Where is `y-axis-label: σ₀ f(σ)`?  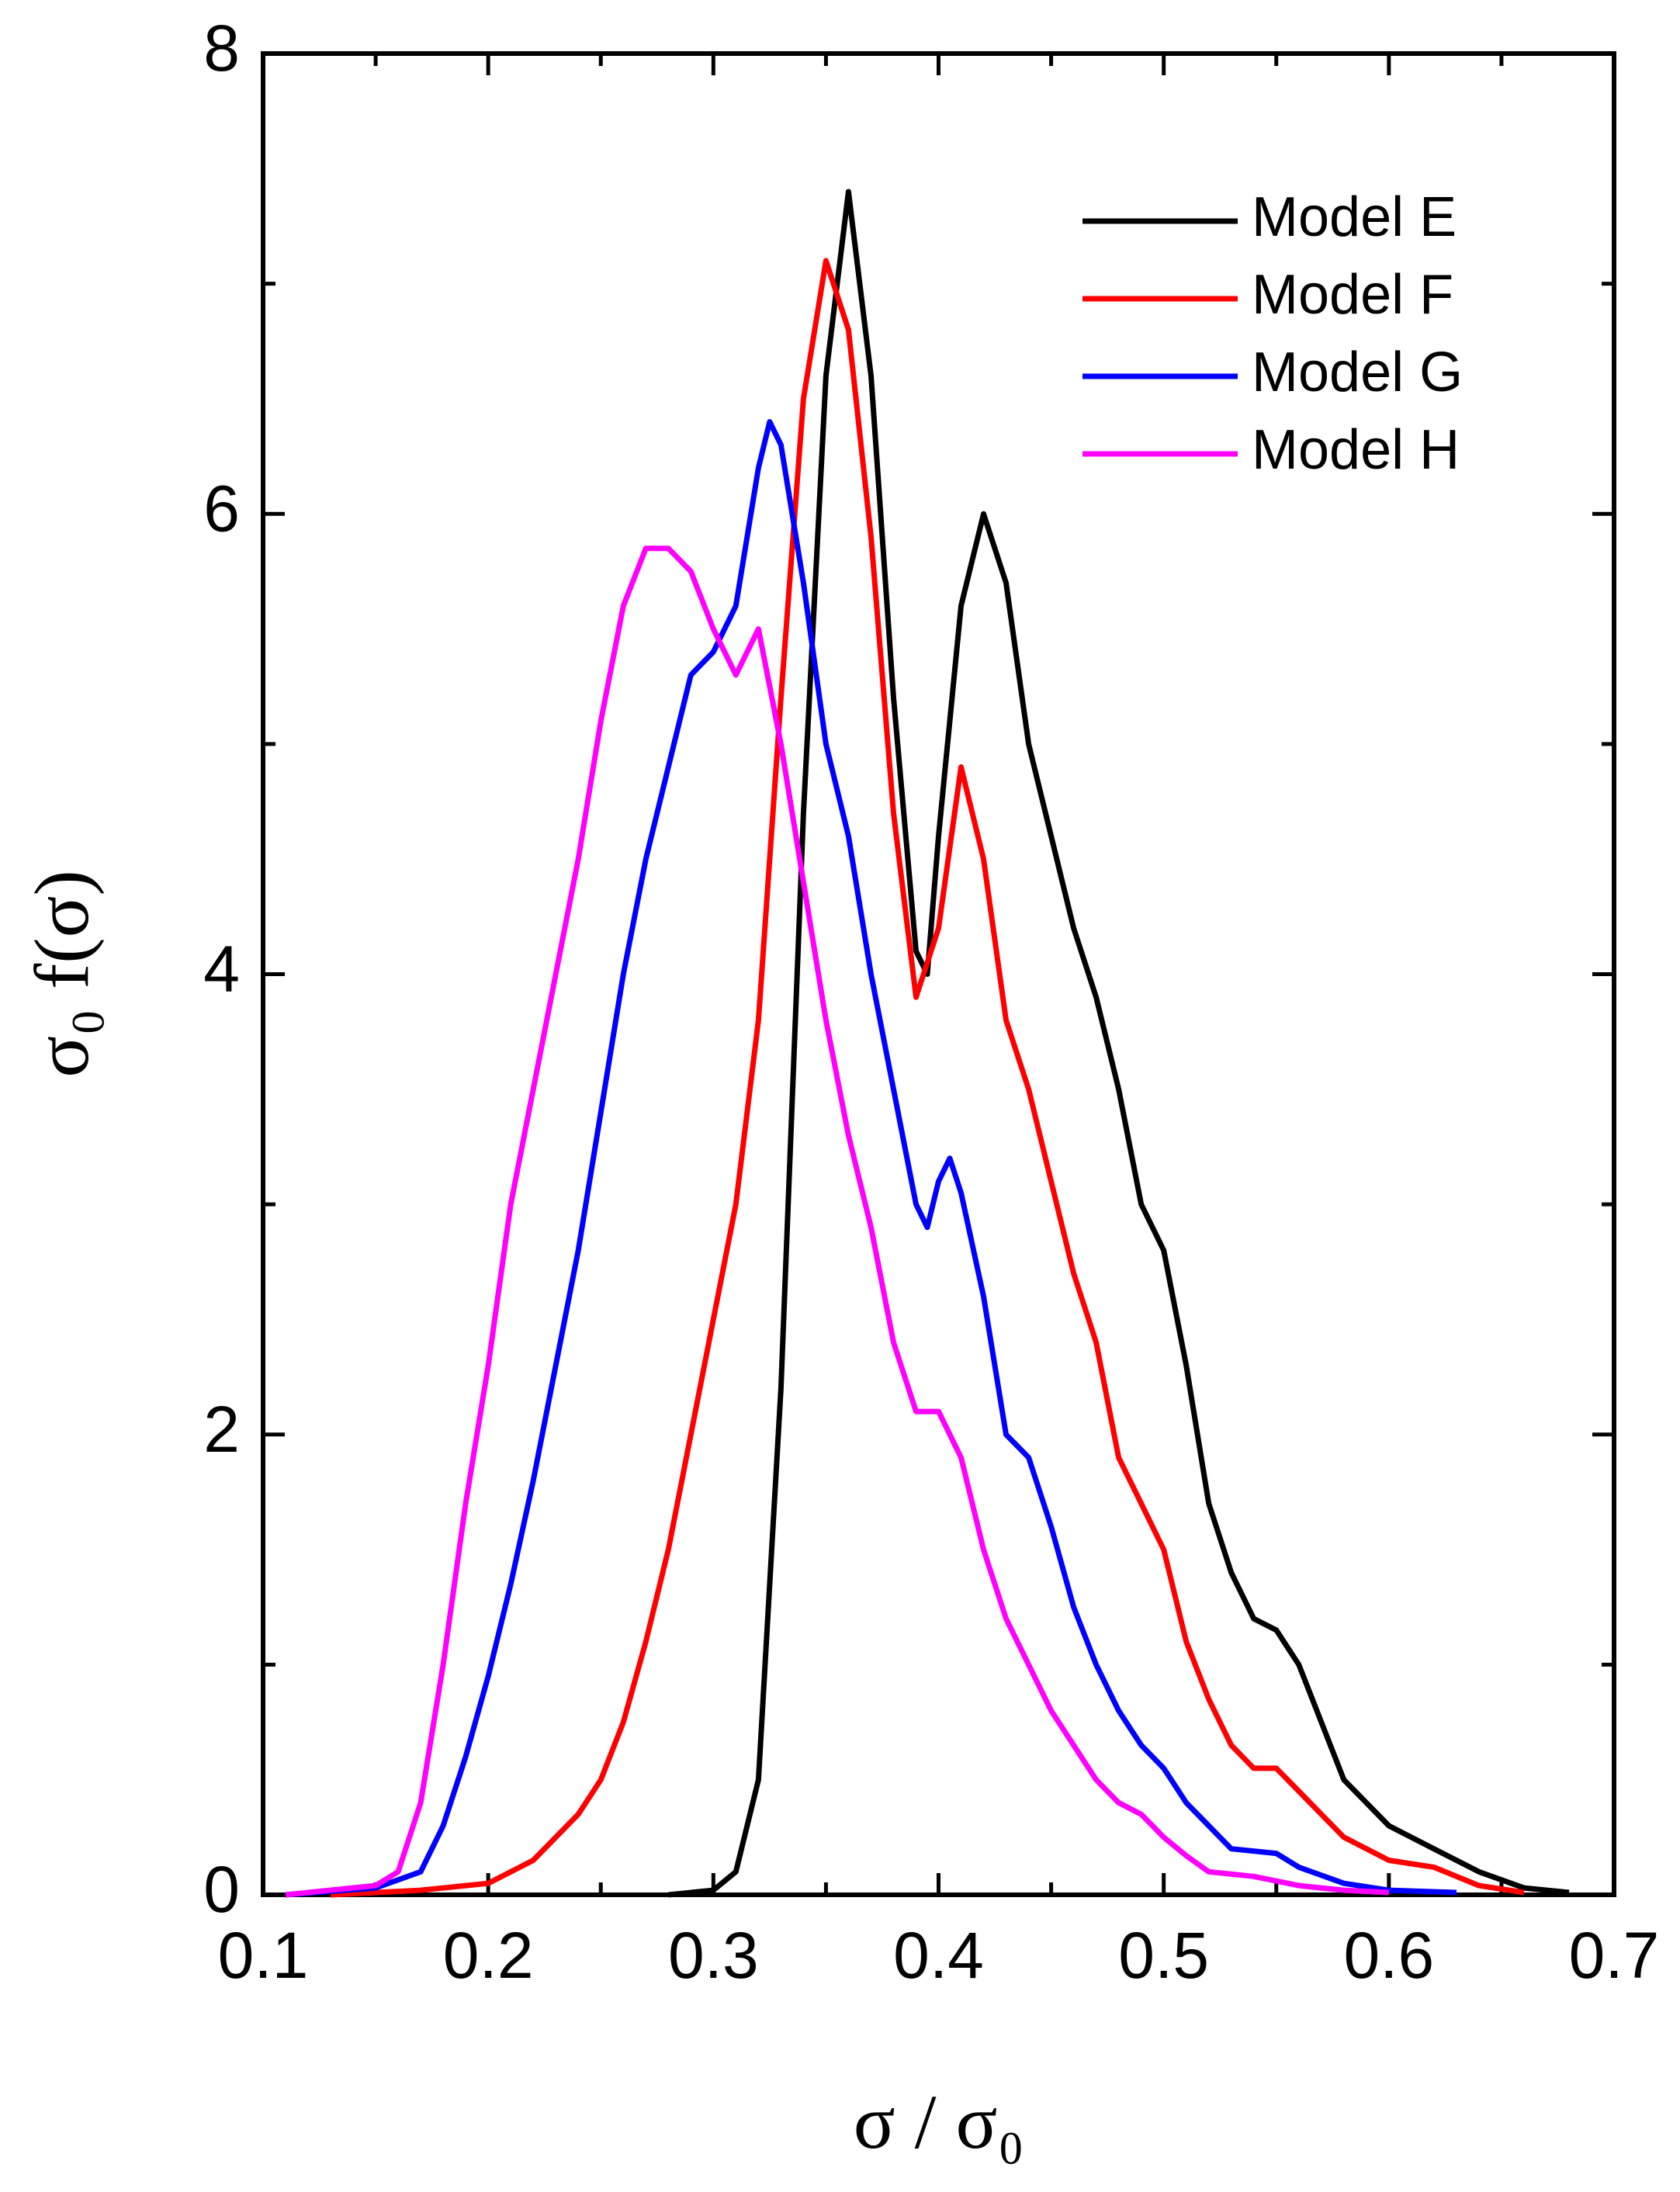 y-axis-label: σ₀ f(σ) is located at coordinates (62, 974).